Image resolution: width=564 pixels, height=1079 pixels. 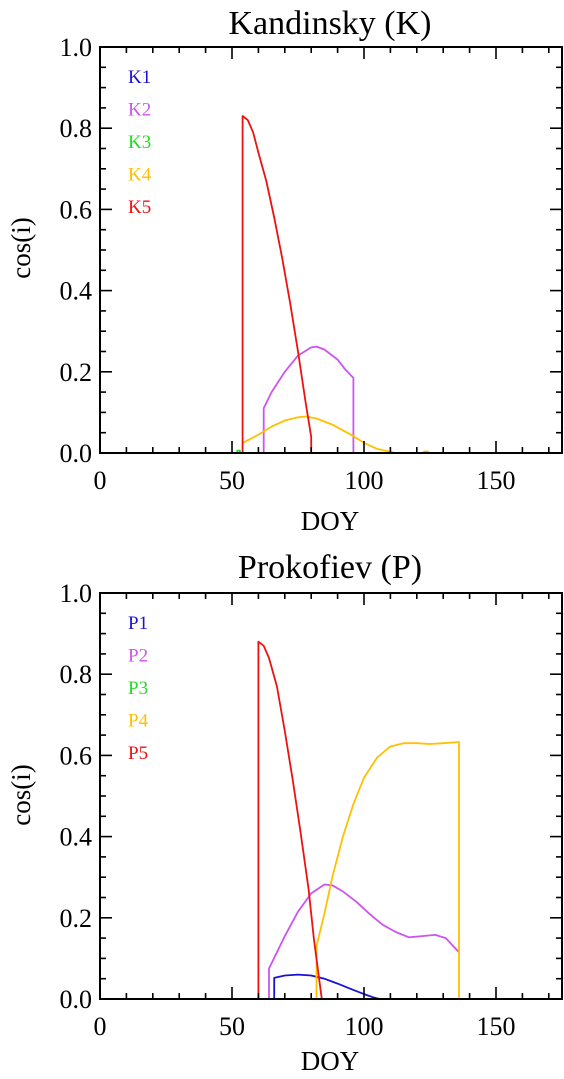 What do you see at coordinates (139, 110) in the screenshot?
I see `legend-entry-k2: K2` at bounding box center [139, 110].